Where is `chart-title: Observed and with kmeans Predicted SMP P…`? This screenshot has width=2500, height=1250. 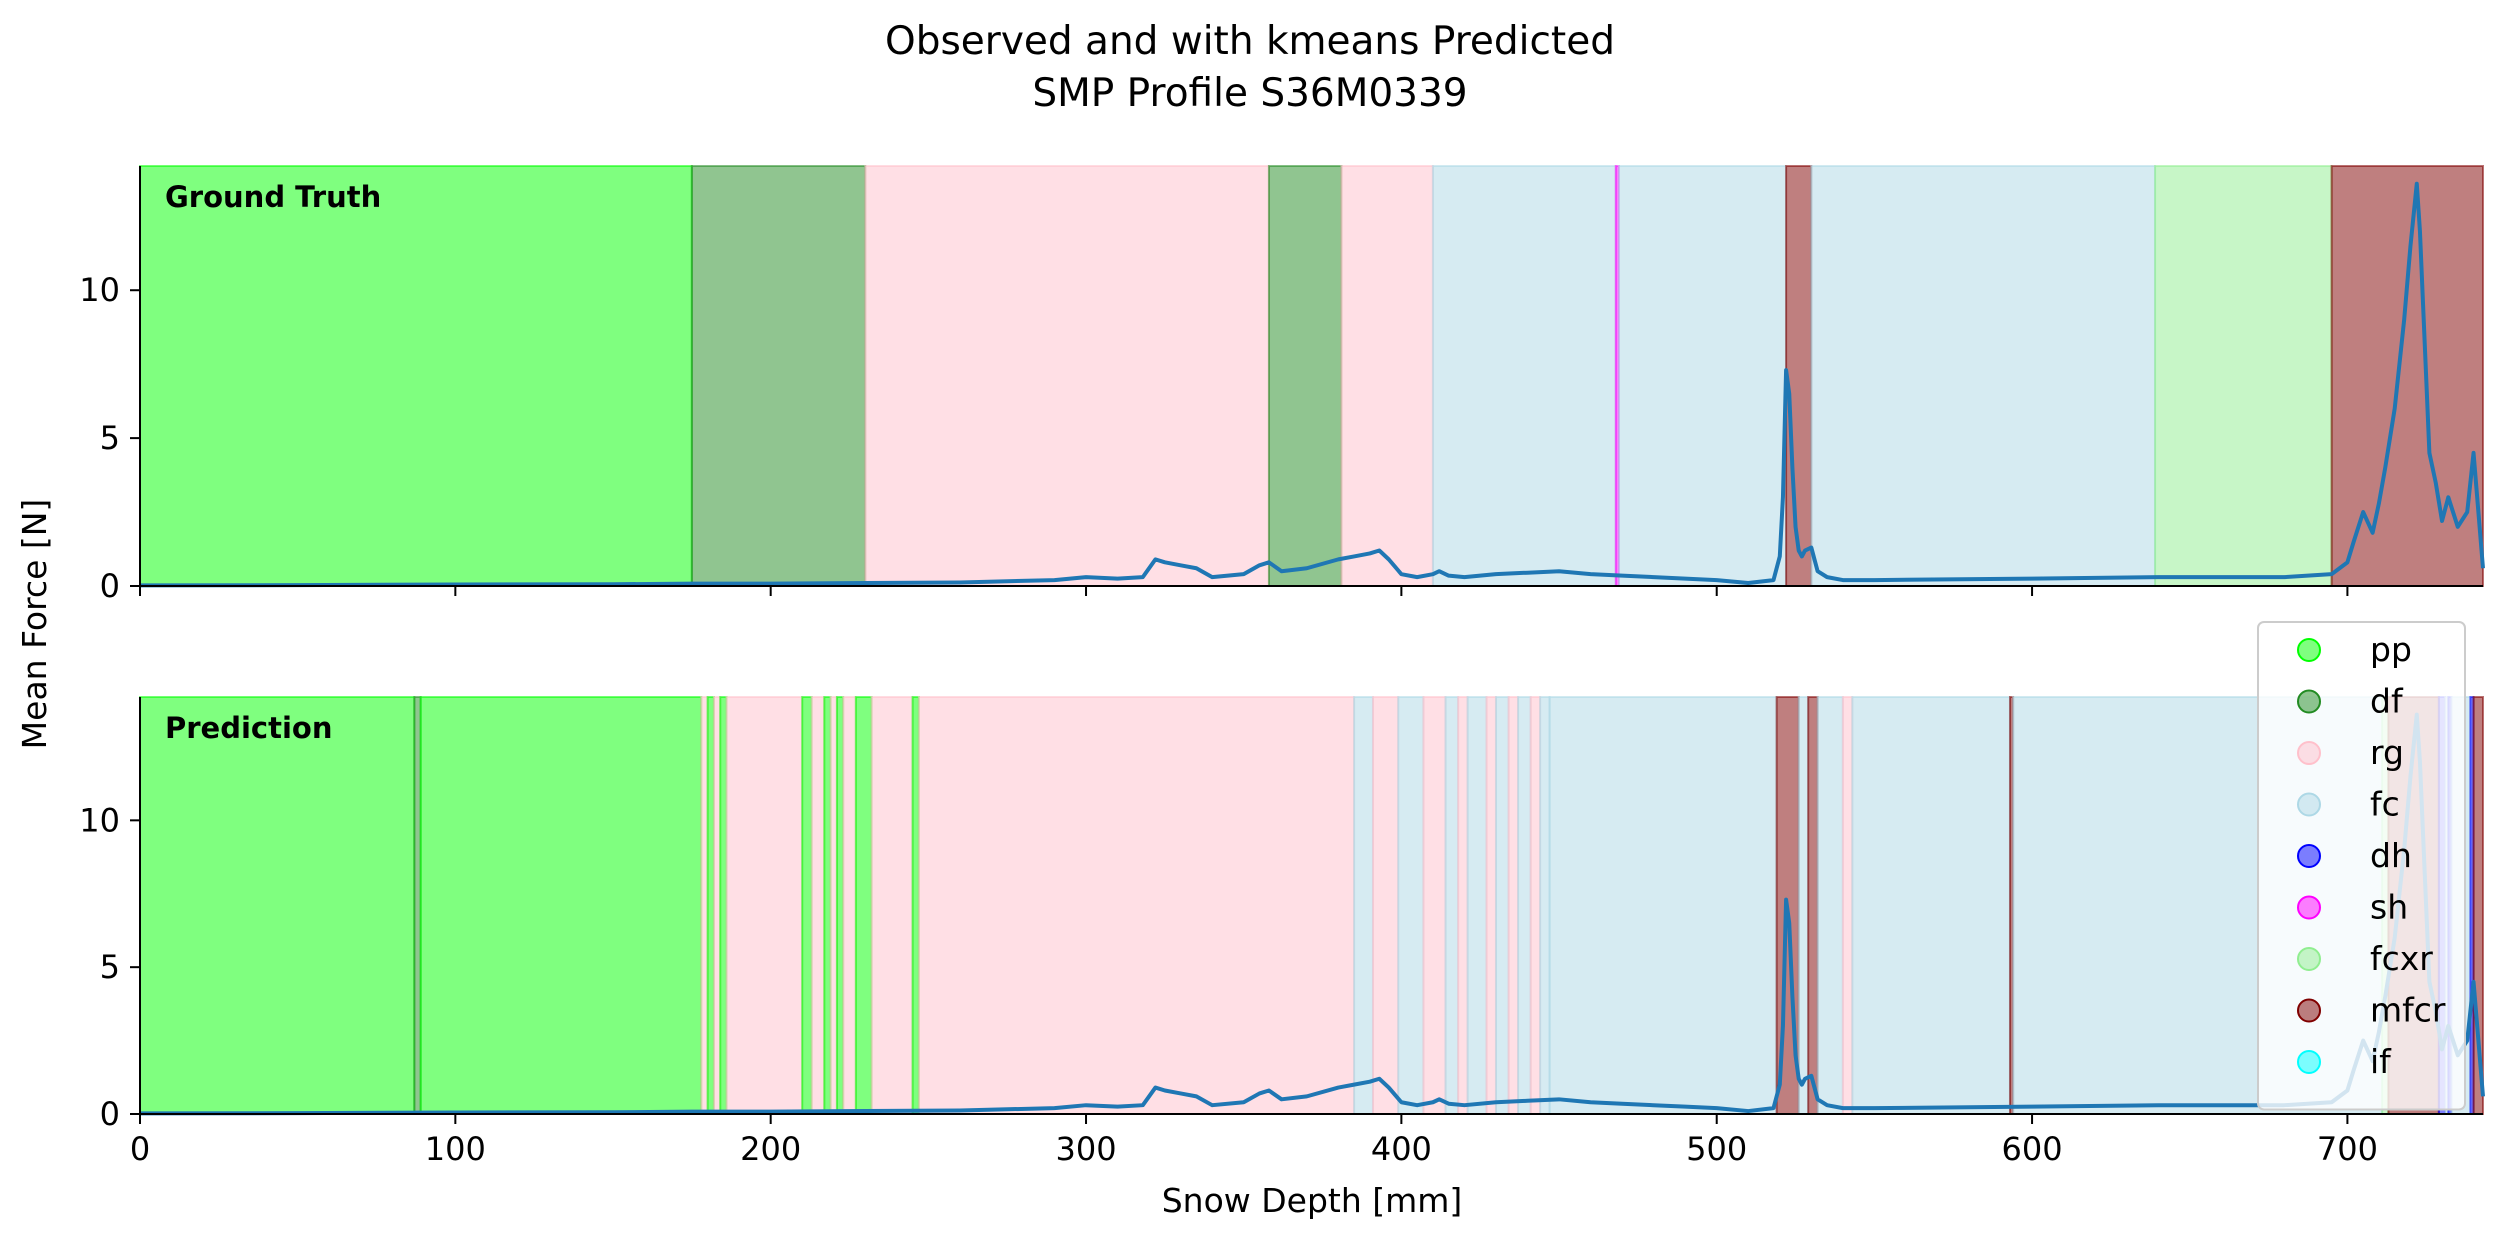
chart-title: Observed and with kmeans Predicted SMP P… is located at coordinates (1250, 67).